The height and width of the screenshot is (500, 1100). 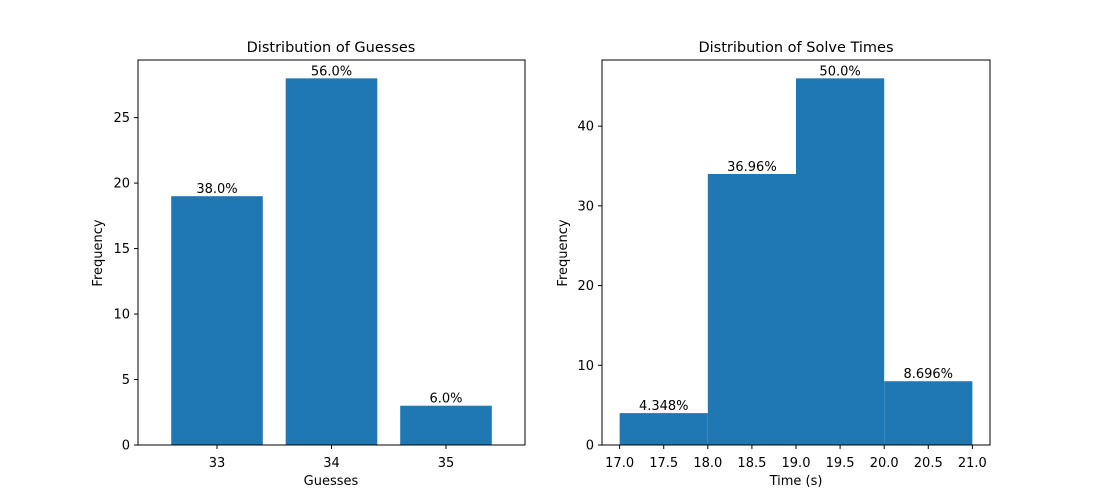 I want to click on solve-times-x-axis-ticks: 17.0 17.5 18.0 18.5 19.0 19.5 20.0 20.5 21.0, so click(x=796, y=458).